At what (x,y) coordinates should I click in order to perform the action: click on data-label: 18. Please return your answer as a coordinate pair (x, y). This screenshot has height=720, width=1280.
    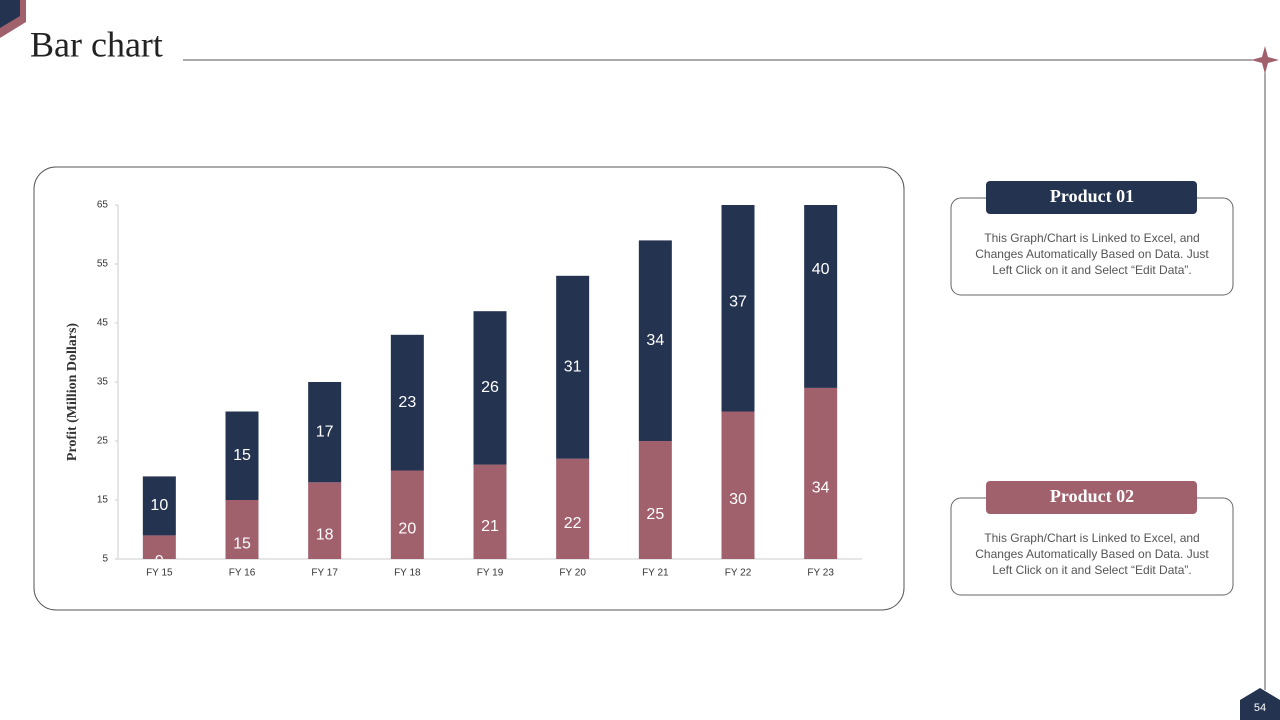
    Looking at the image, I should click on (325, 535).